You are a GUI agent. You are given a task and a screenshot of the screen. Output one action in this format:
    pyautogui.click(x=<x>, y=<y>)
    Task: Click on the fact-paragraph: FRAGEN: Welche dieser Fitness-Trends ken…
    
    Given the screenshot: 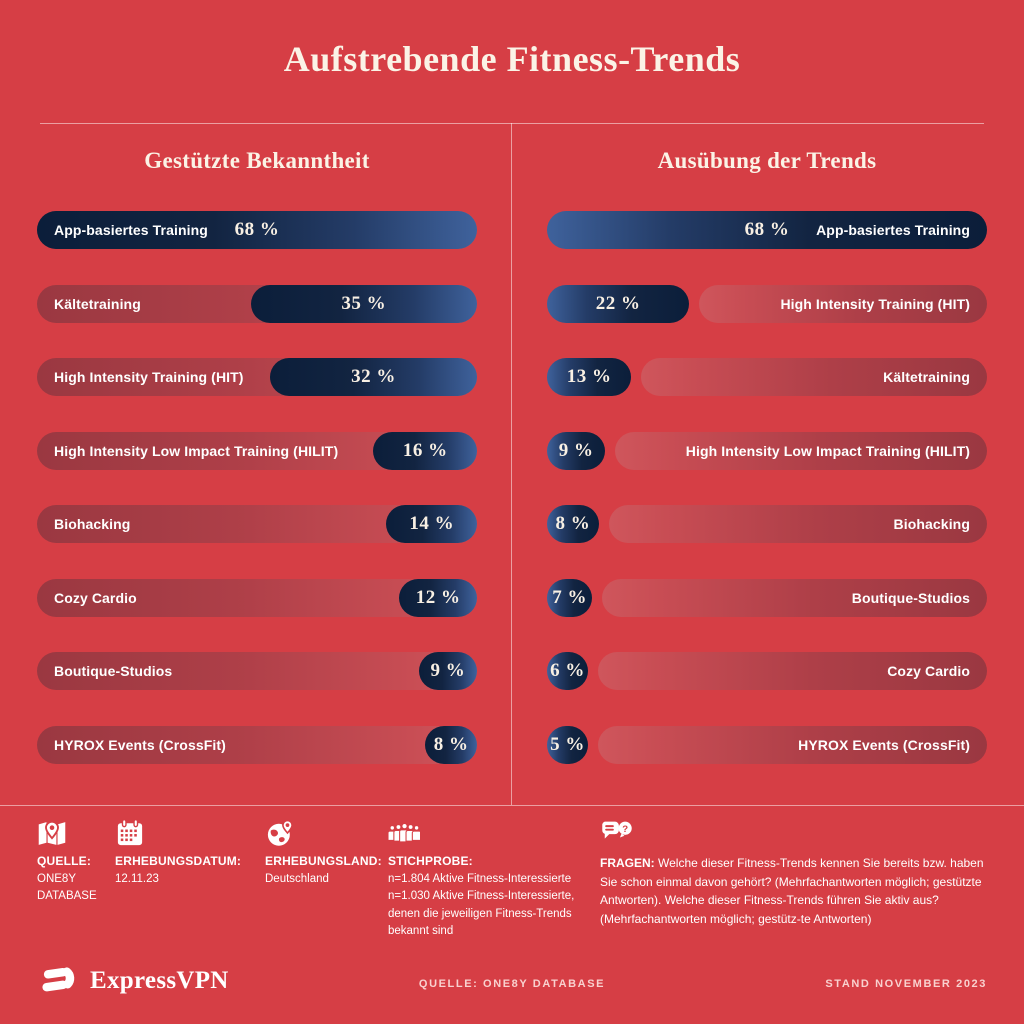 What is the action you would take?
    pyautogui.click(x=796, y=891)
    